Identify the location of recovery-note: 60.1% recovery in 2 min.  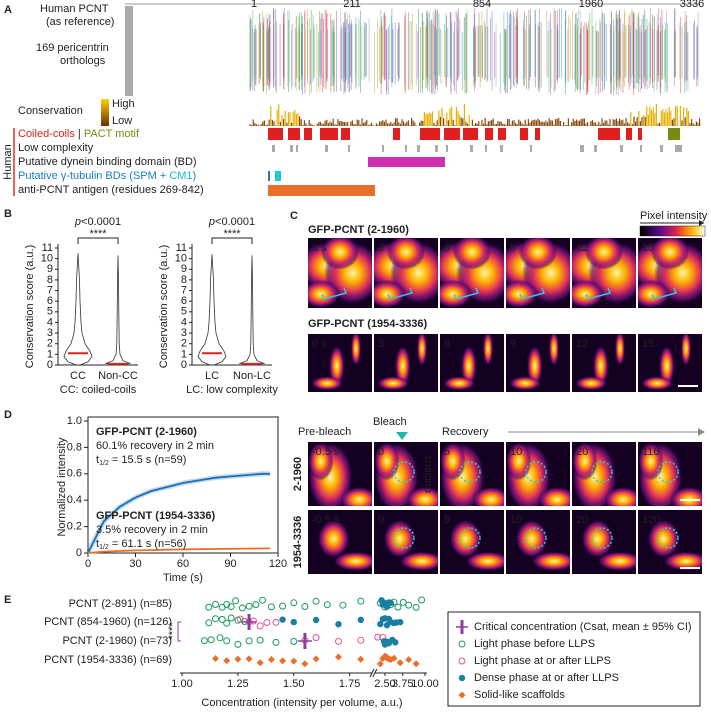
(155, 446).